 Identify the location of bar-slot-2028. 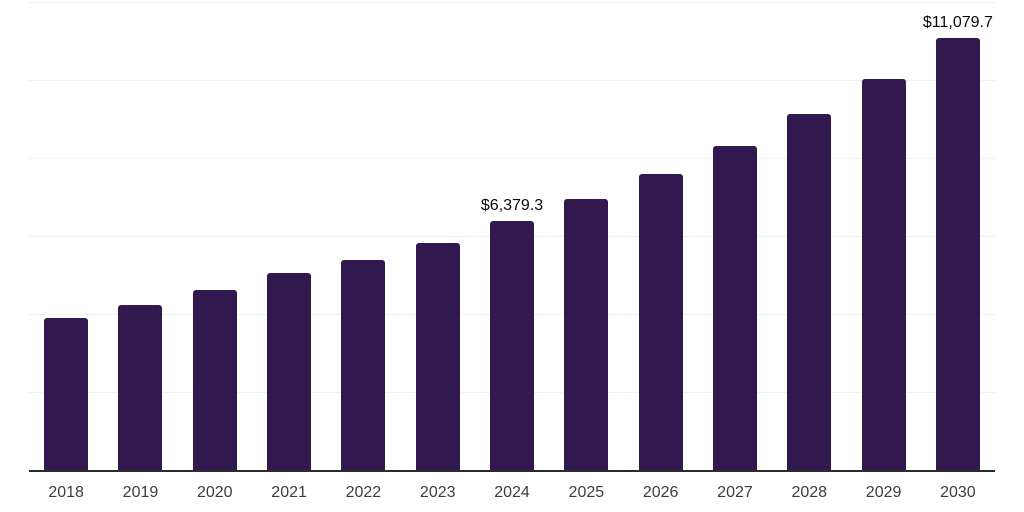
(809, 235).